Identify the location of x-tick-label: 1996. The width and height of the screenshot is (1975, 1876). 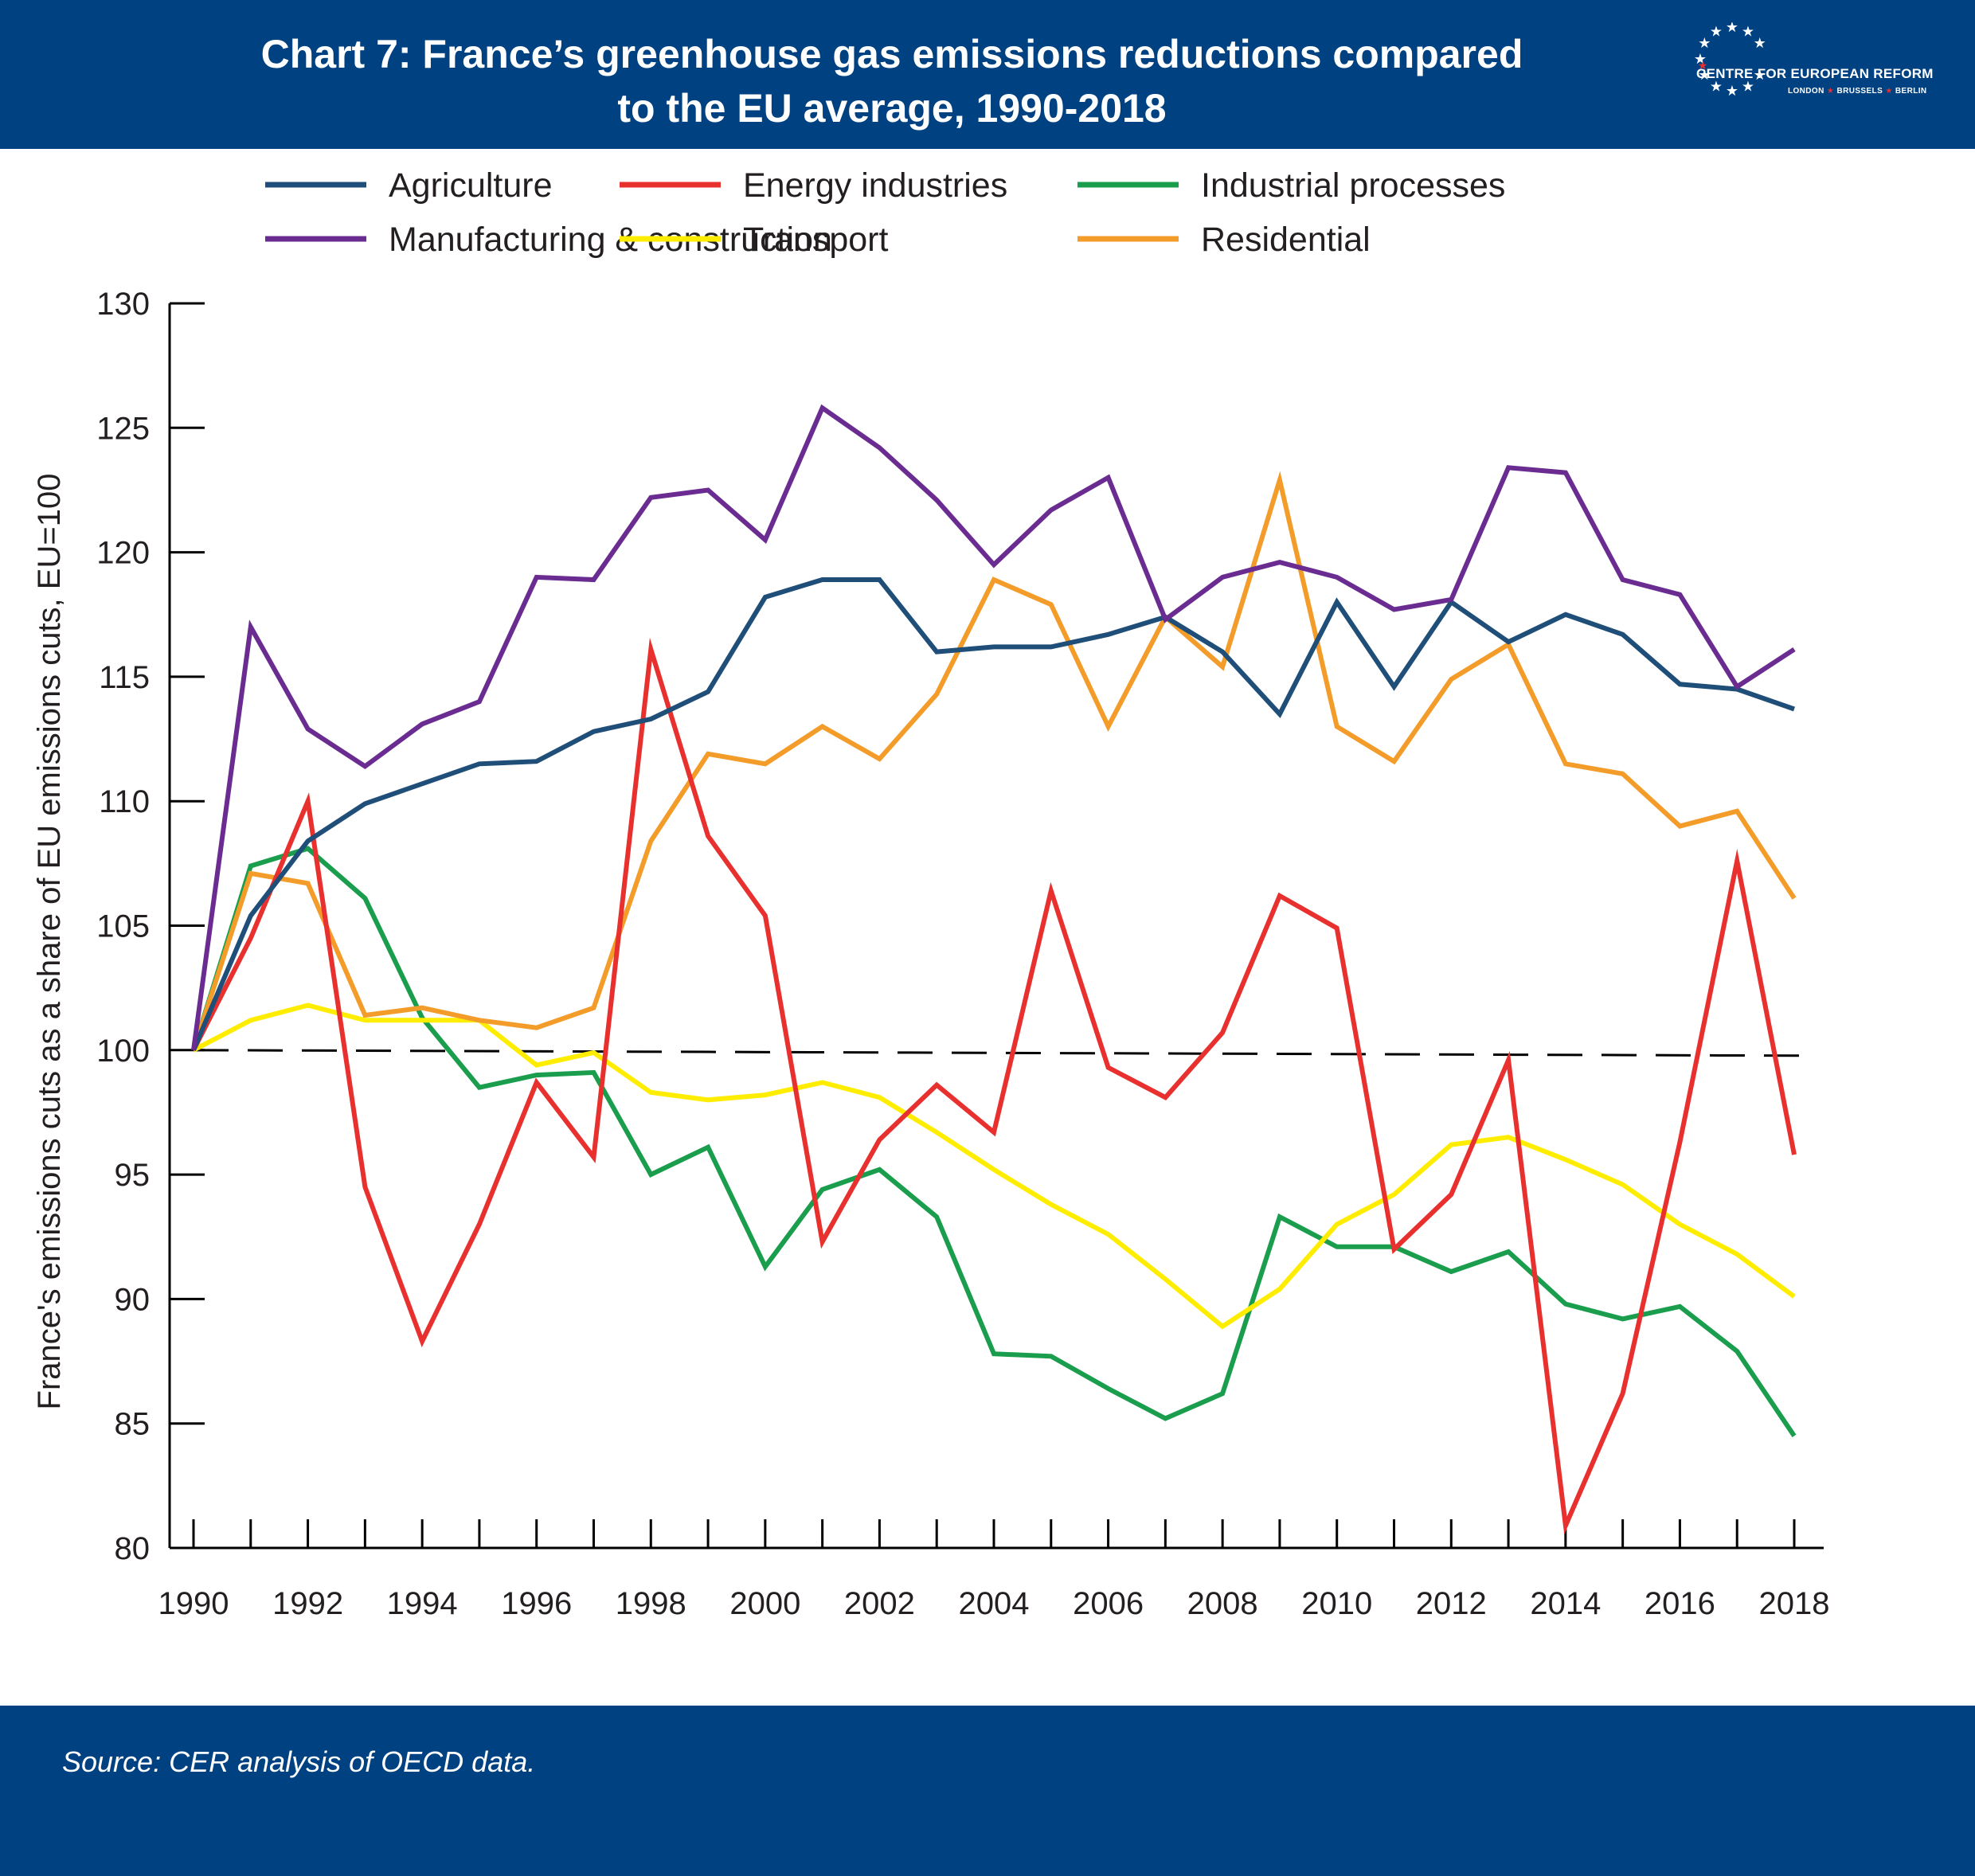
(536, 1603).